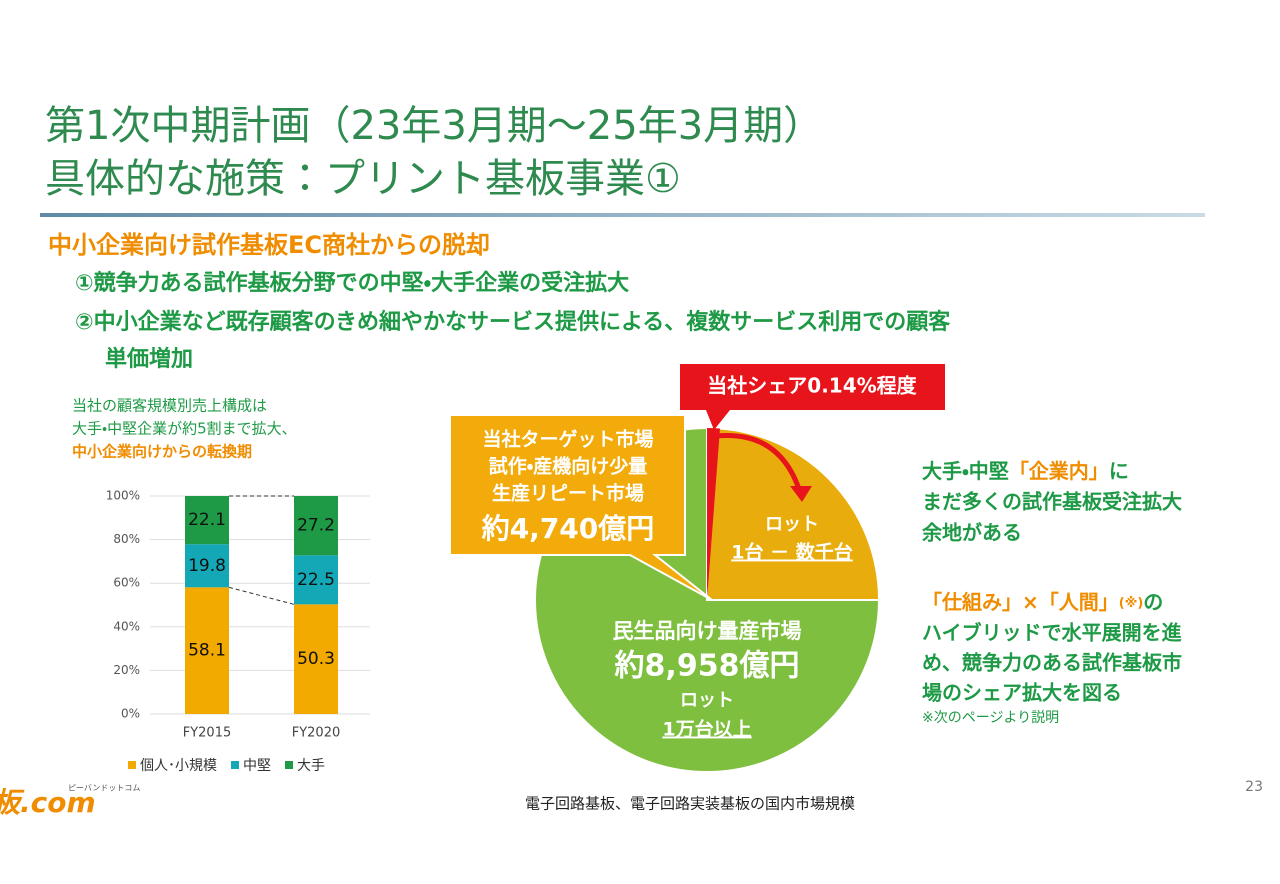 The height and width of the screenshot is (884, 1280). I want to click on right-text: 大手・中堅「企業内」に, so click(1025, 471).